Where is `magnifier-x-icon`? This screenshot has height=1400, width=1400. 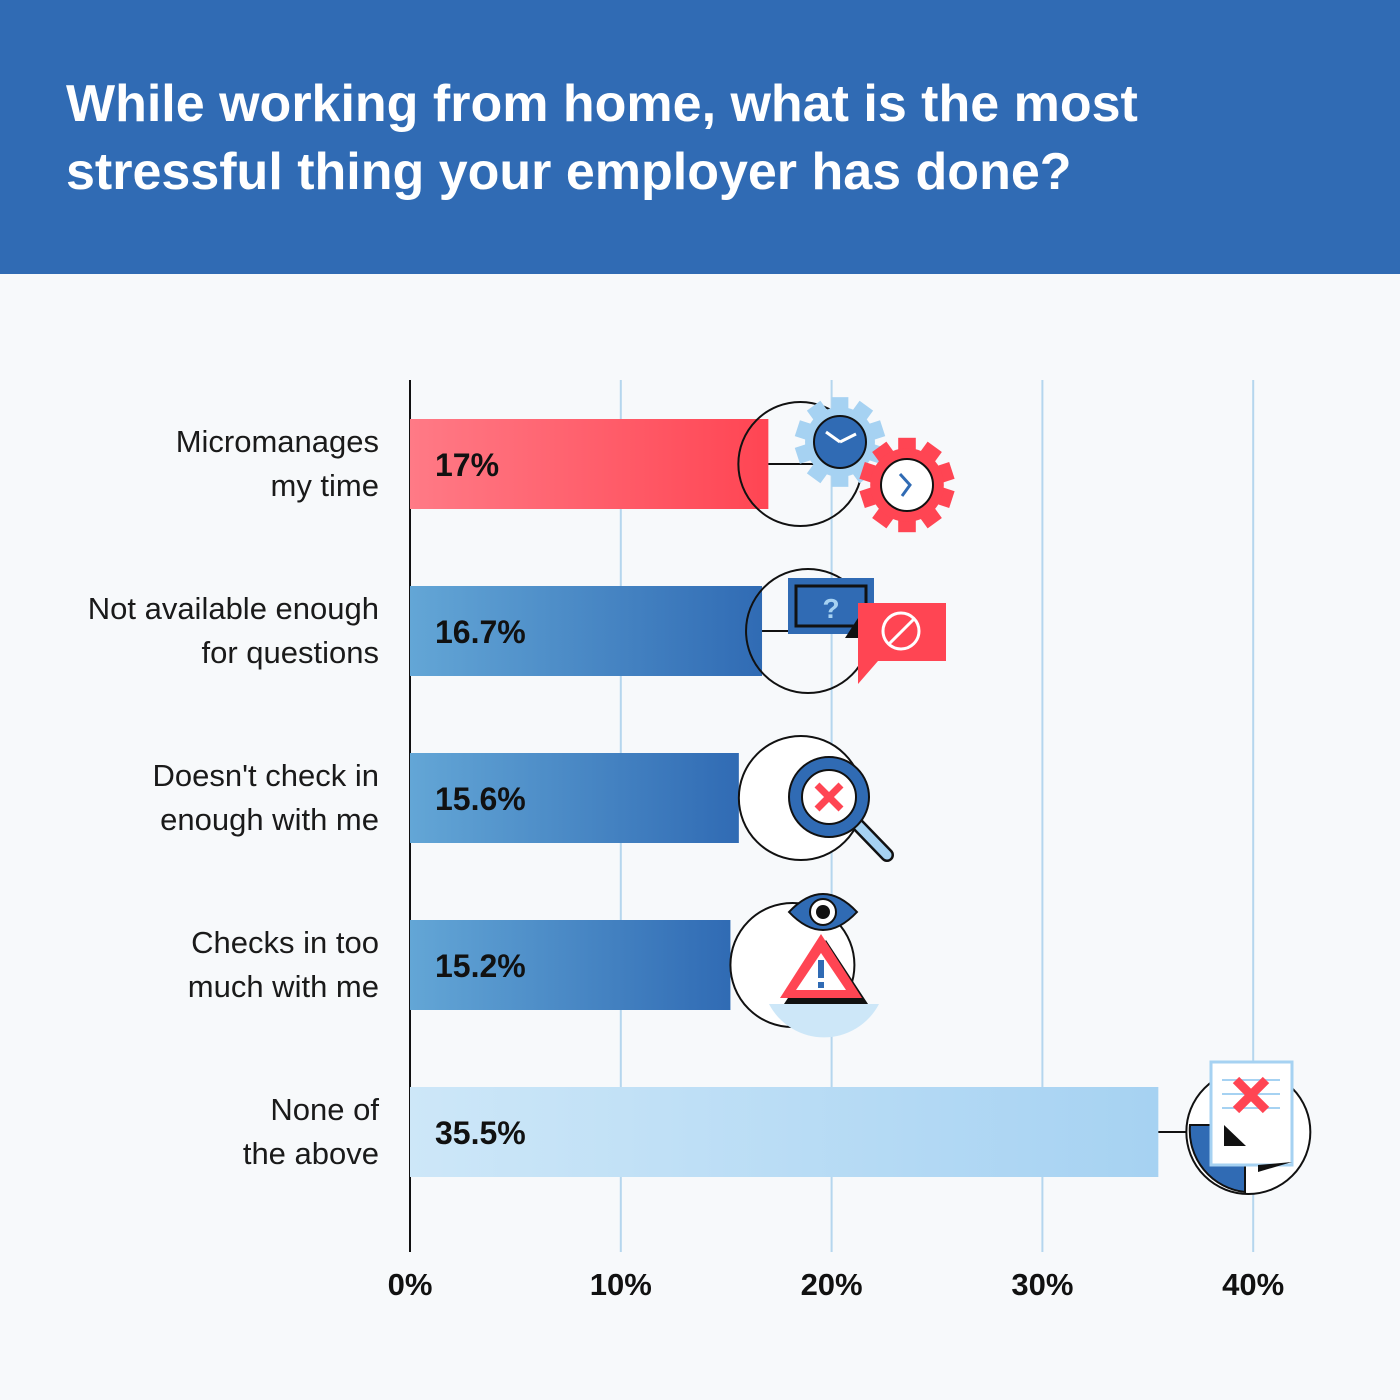 magnifier-x-icon is located at coordinates (815, 798).